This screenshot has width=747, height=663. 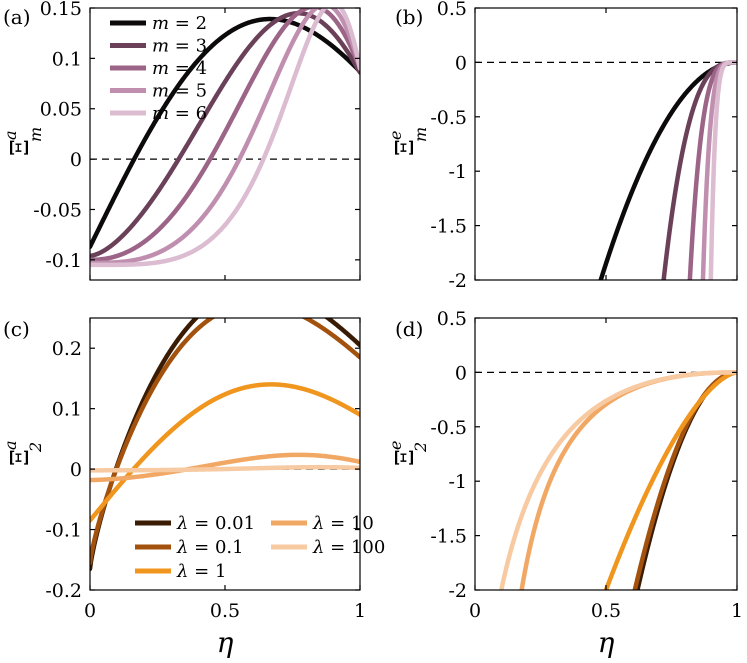 I want to click on legend-label: m = 2, so click(x=179, y=23).